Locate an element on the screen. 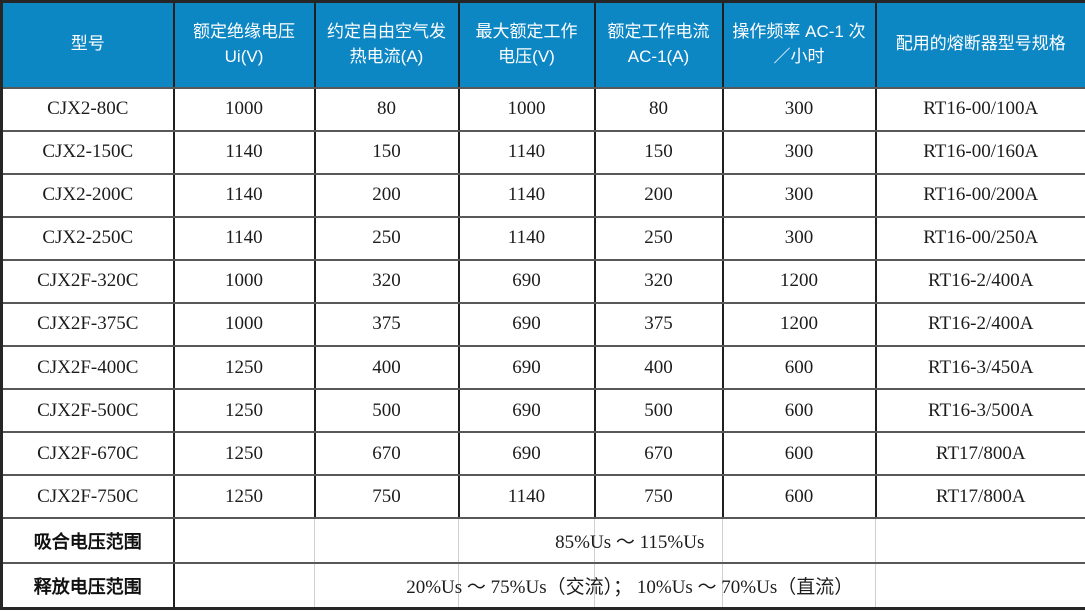 This screenshot has width=1085, height=612. footer-row: 吸合电压范围 85%Us ～ 115%Us is located at coordinates (542, 541).